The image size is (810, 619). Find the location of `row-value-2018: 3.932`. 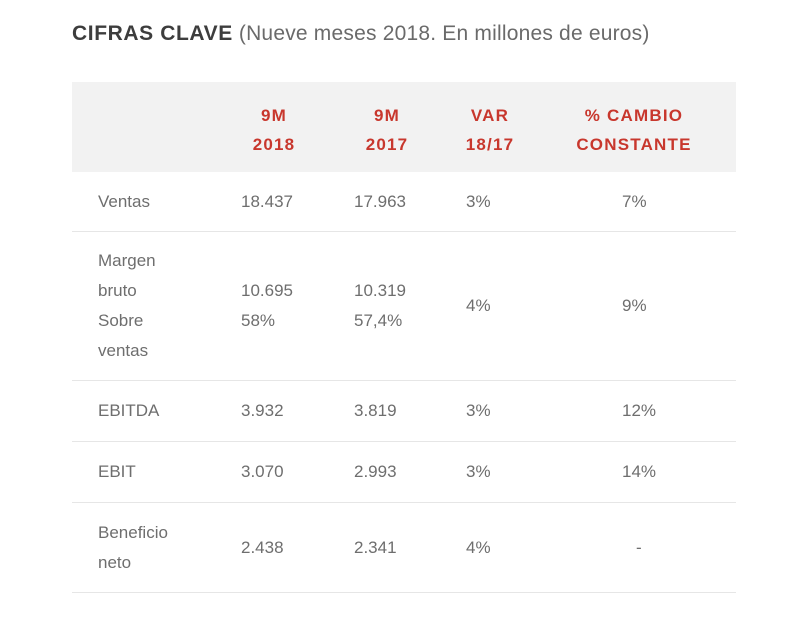

row-value-2018: 3.932 is located at coordinates (262, 411).